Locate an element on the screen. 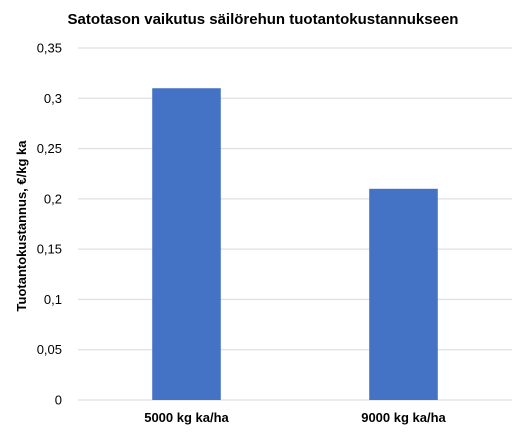 This screenshot has height=440, width=526. y-tick-label: 0,1 is located at coordinates (53, 299).